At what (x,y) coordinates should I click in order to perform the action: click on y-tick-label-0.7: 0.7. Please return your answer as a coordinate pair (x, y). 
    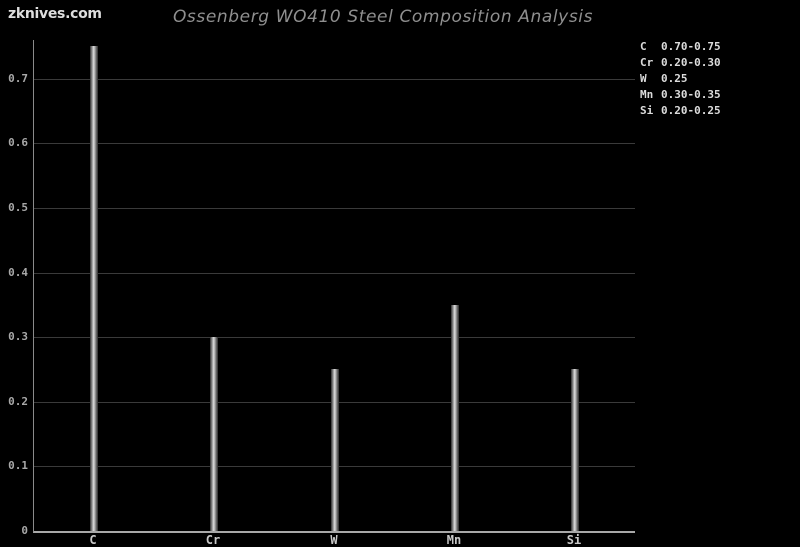
    Looking at the image, I should click on (18, 78).